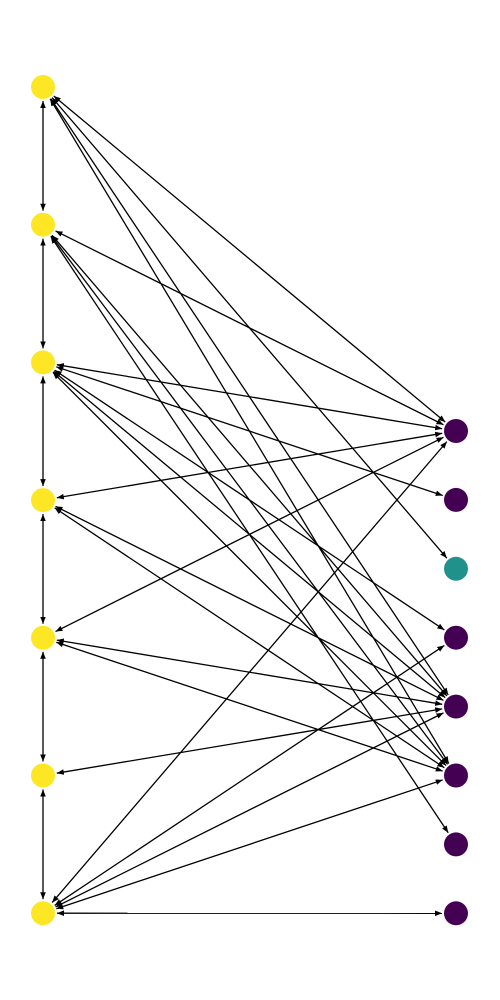 The width and height of the screenshot is (500, 1000). I want to click on node-R2, so click(456, 568).